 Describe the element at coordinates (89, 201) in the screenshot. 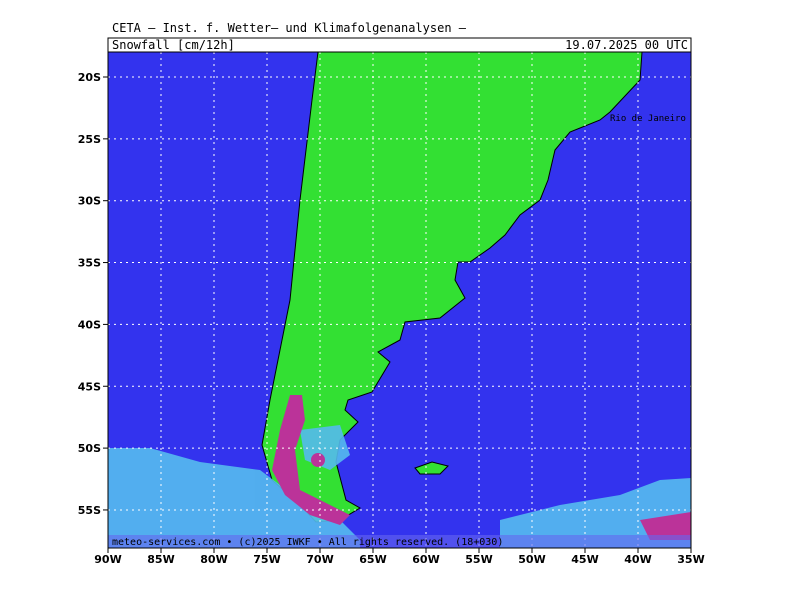

I see `lat-label: 30S` at that location.